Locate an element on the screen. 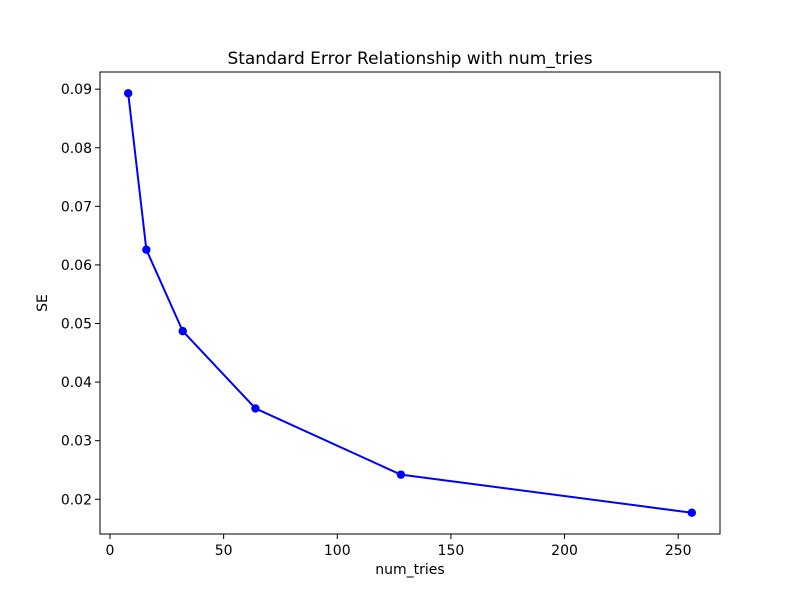 The height and width of the screenshot is (600, 800). x-tick-label: 150 is located at coordinates (451, 551).